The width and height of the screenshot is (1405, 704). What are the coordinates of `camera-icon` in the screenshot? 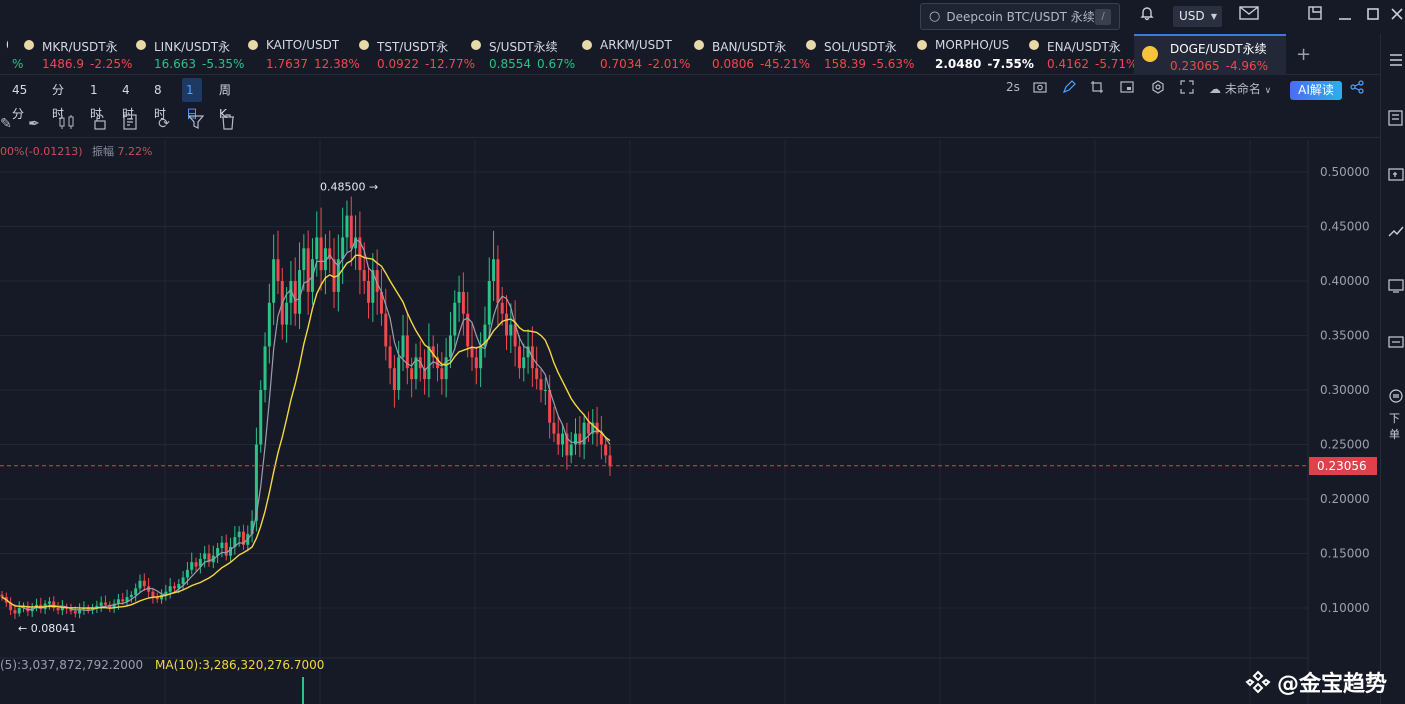 It's located at (1040, 88).